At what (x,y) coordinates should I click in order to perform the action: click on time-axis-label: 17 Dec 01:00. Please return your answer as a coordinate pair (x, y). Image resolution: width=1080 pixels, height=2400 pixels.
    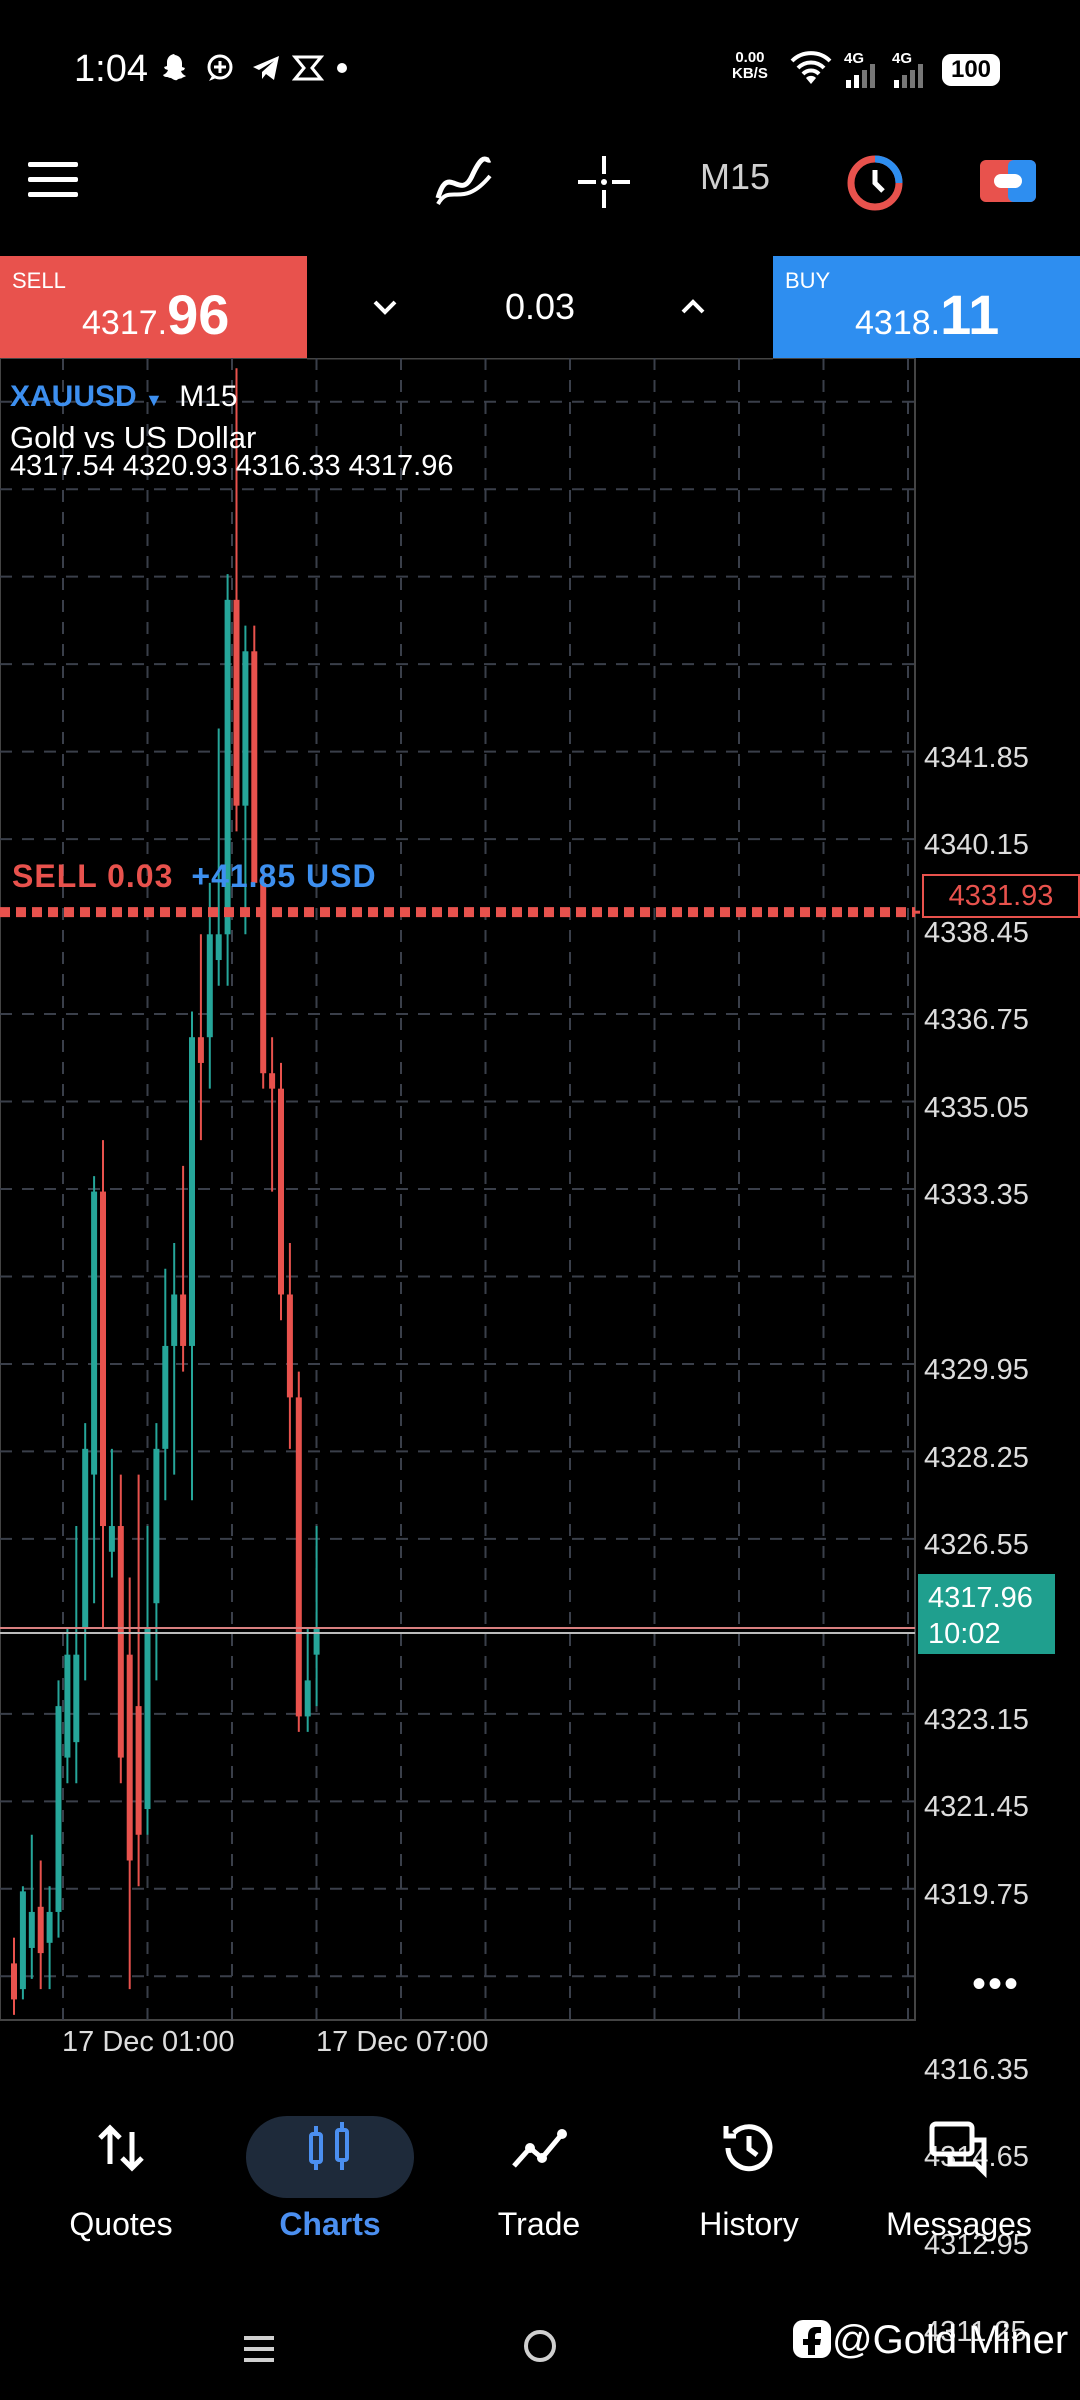
    Looking at the image, I should click on (148, 2042).